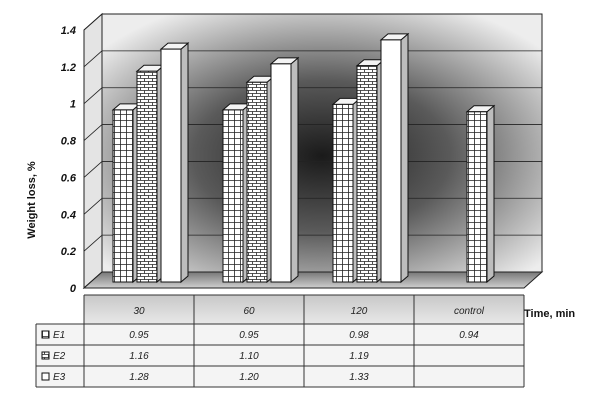  I want to click on table-cell: 1.10, so click(249, 356).